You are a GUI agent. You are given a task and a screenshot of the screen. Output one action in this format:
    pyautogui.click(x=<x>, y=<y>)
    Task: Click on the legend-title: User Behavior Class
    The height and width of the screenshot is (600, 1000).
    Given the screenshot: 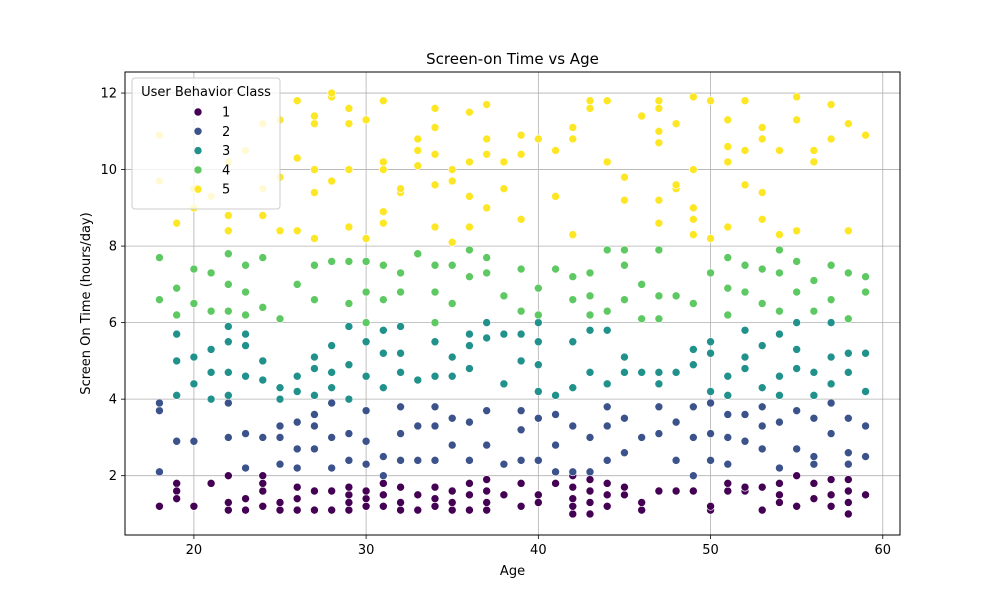 What is the action you would take?
    pyautogui.click(x=206, y=92)
    